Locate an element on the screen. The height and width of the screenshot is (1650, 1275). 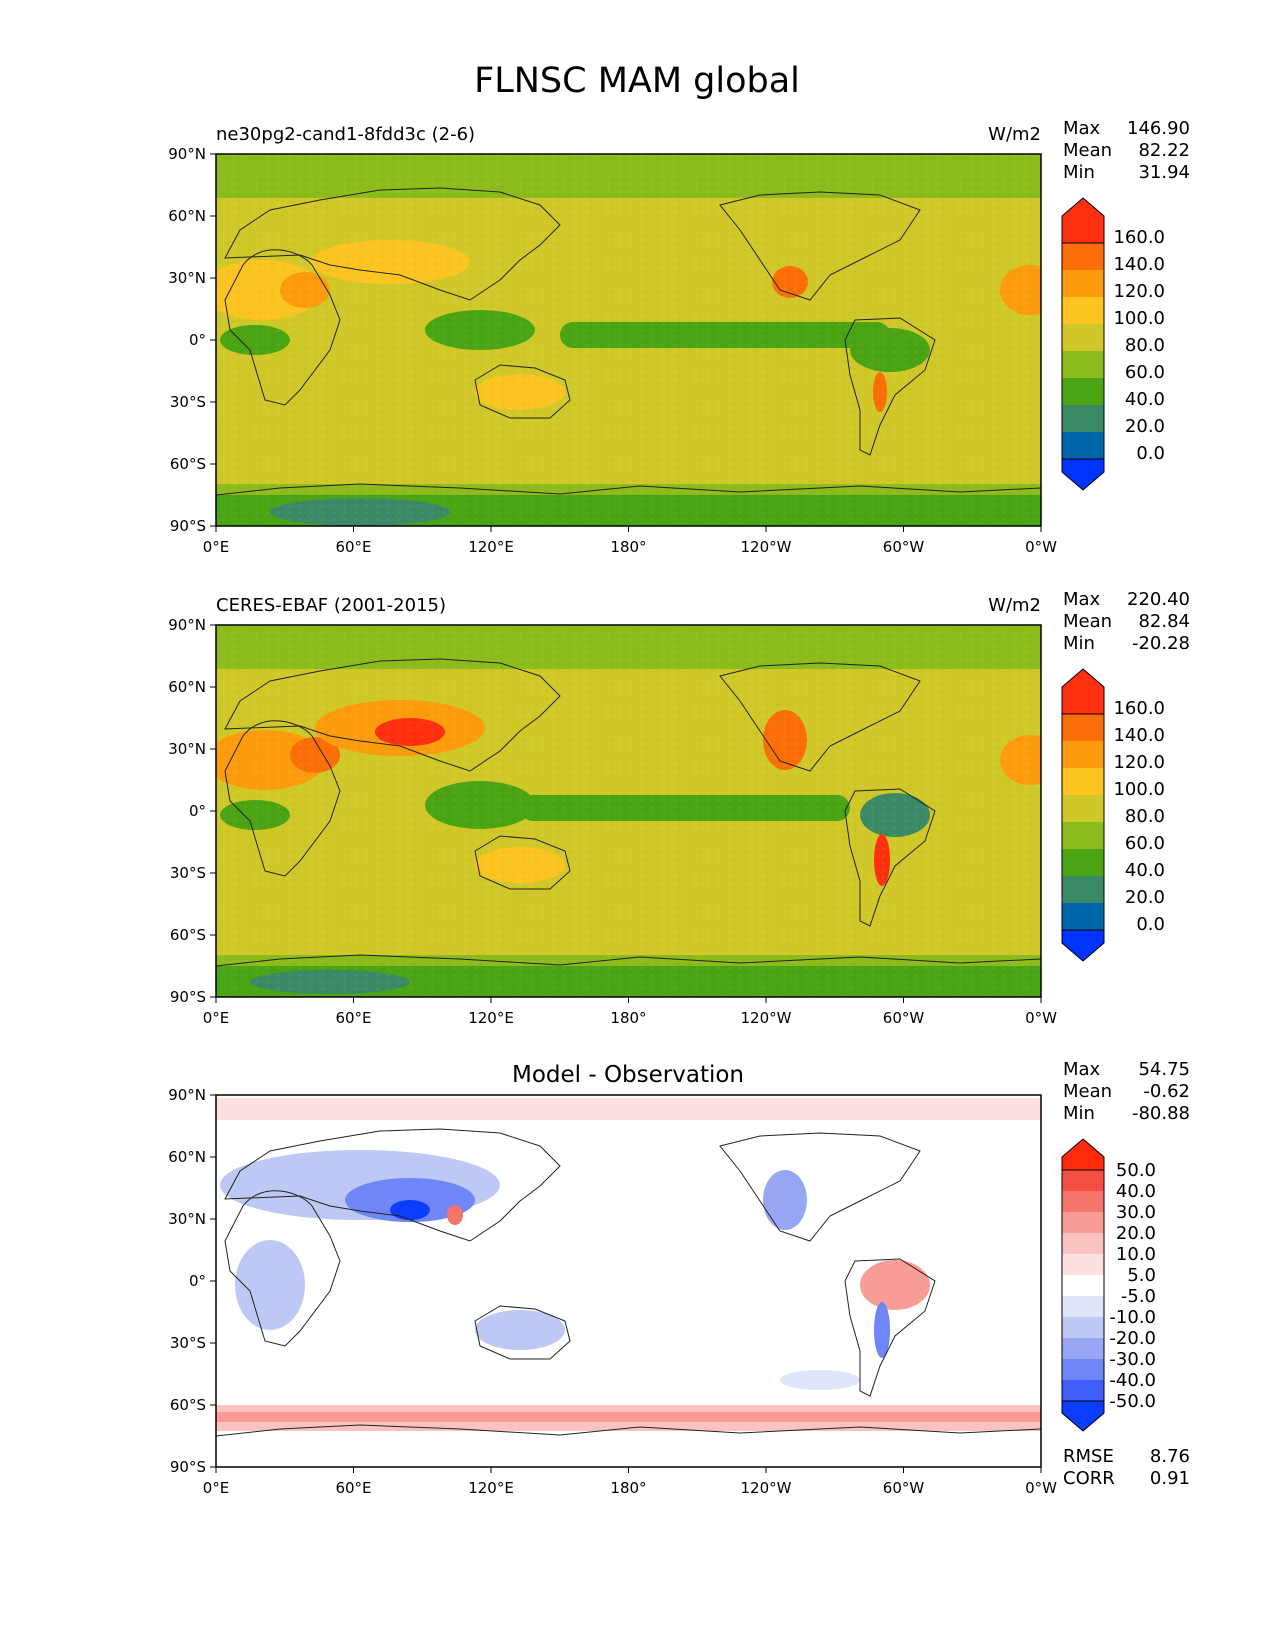
south-pacific-negative is located at coordinates (820, 1380).